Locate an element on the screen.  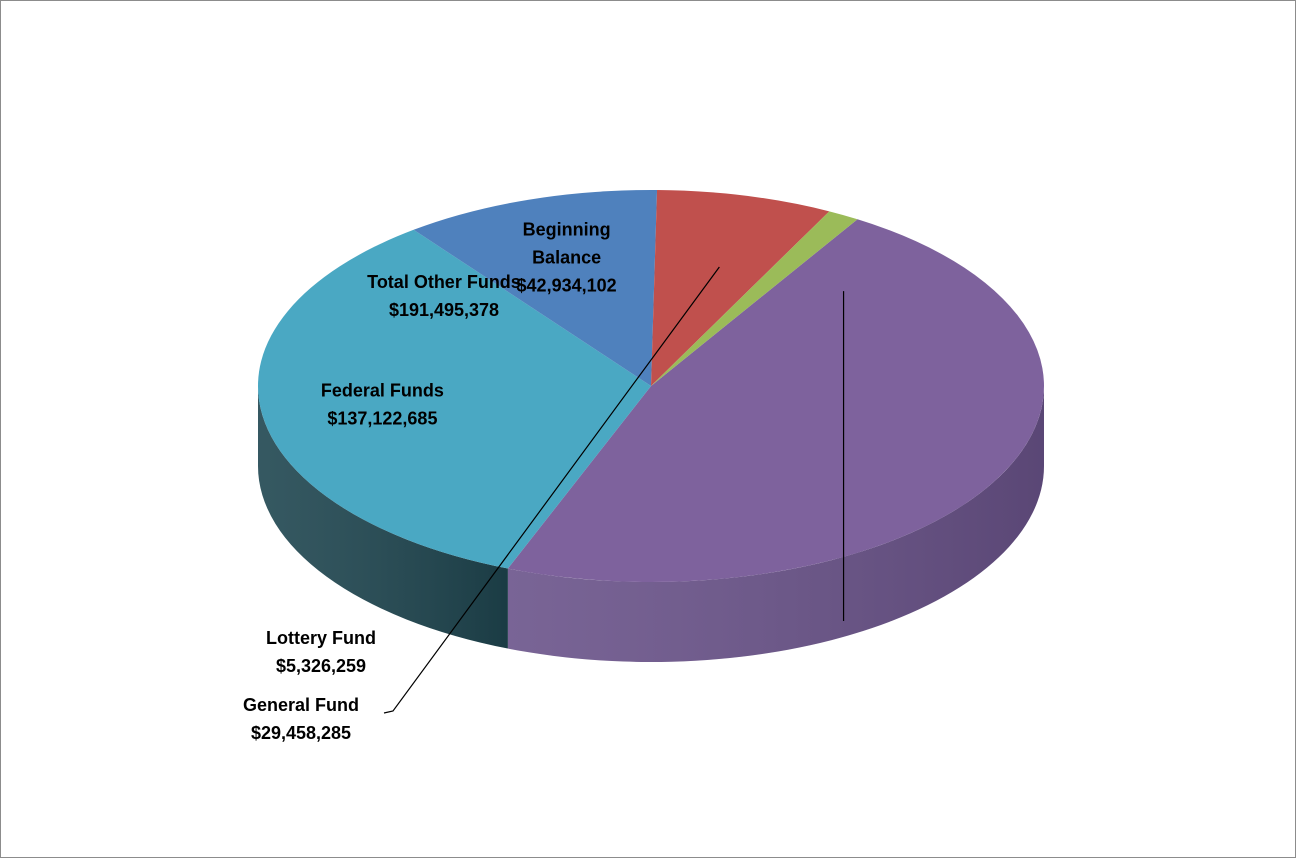
slice-federal-funds is located at coordinates (454, 399).